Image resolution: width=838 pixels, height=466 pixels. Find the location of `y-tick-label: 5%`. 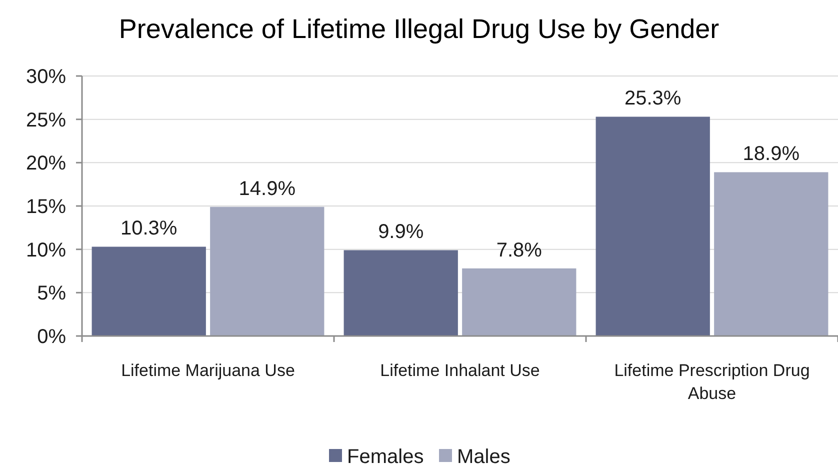

y-tick-label: 5% is located at coordinates (51, 293).